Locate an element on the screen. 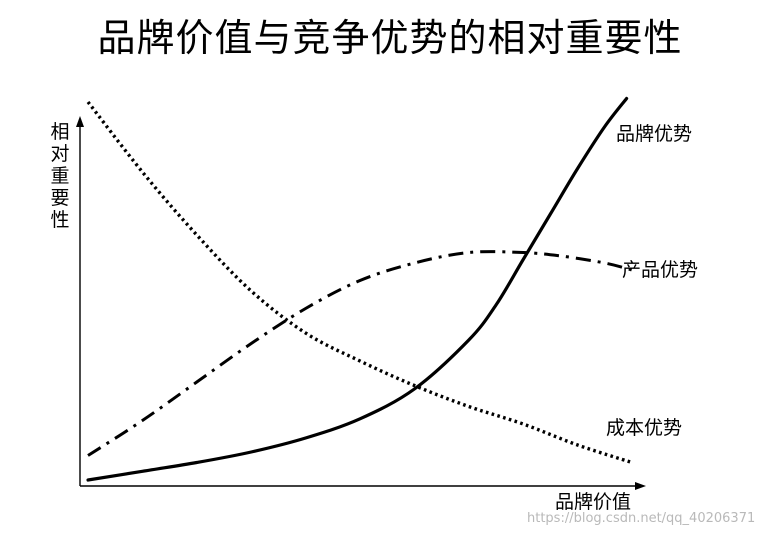  y-axis-label: 相对重要性 is located at coordinates (59, 176).